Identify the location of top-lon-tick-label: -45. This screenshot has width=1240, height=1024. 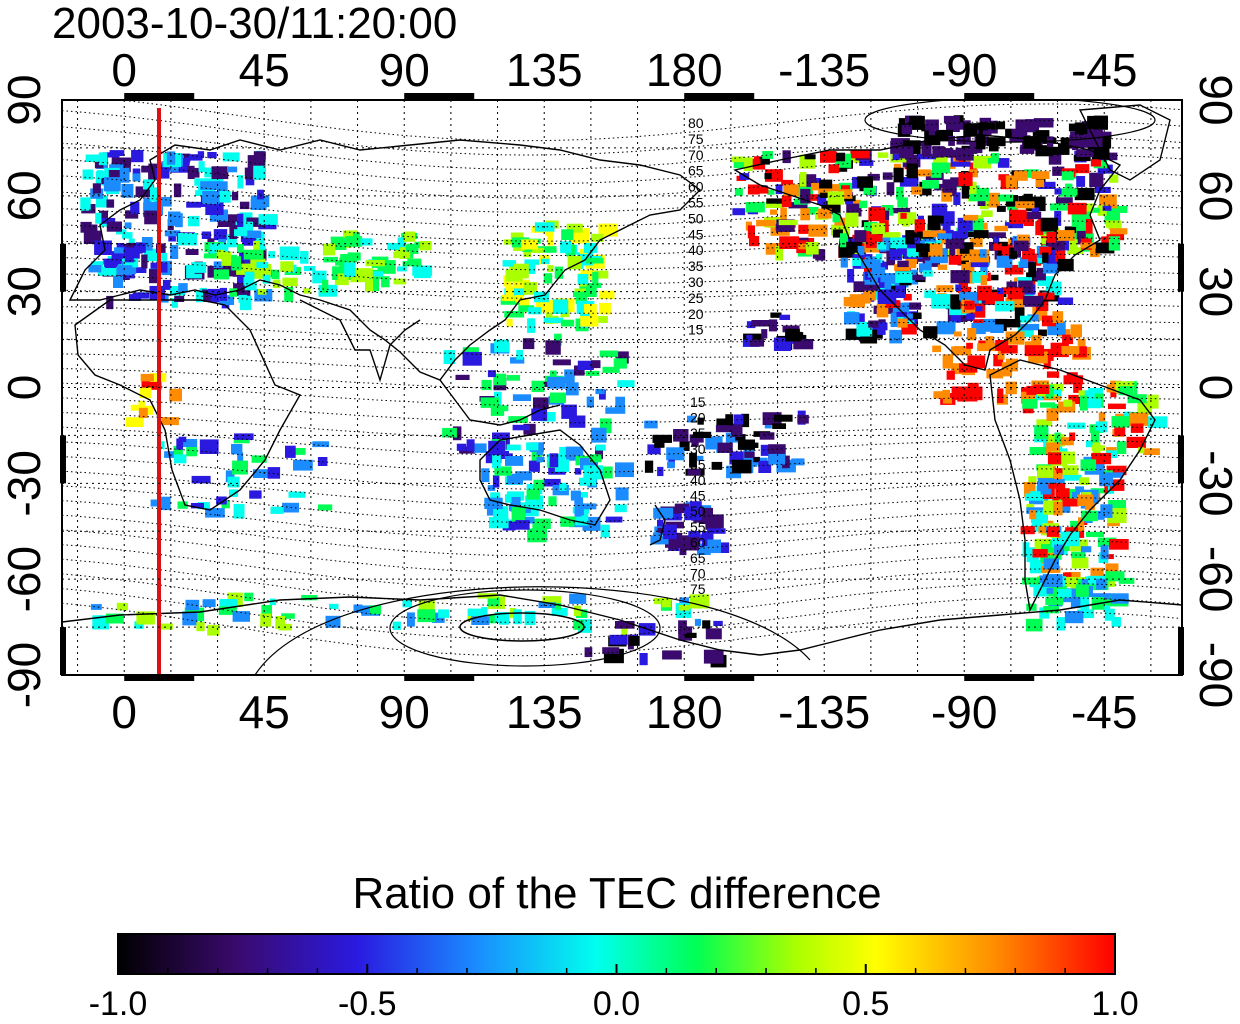
(1104, 70).